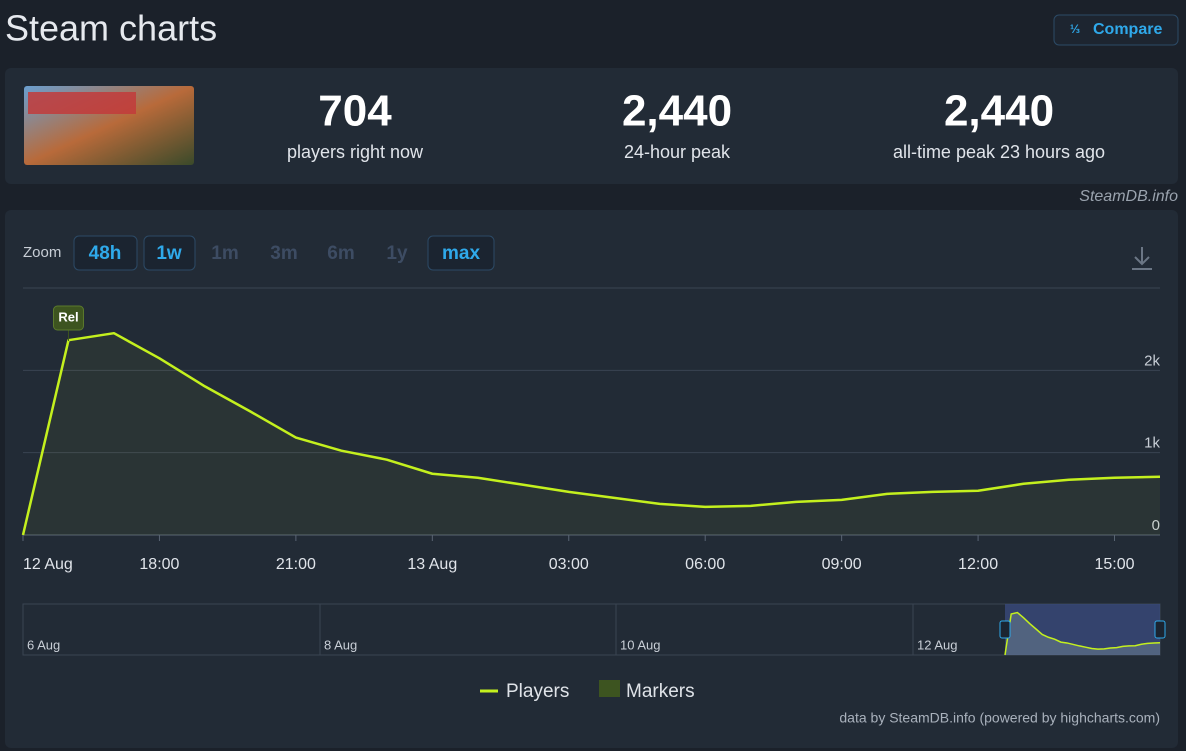 The image size is (1186, 751). I want to click on compare-icon: ⅓, so click(1075, 29).